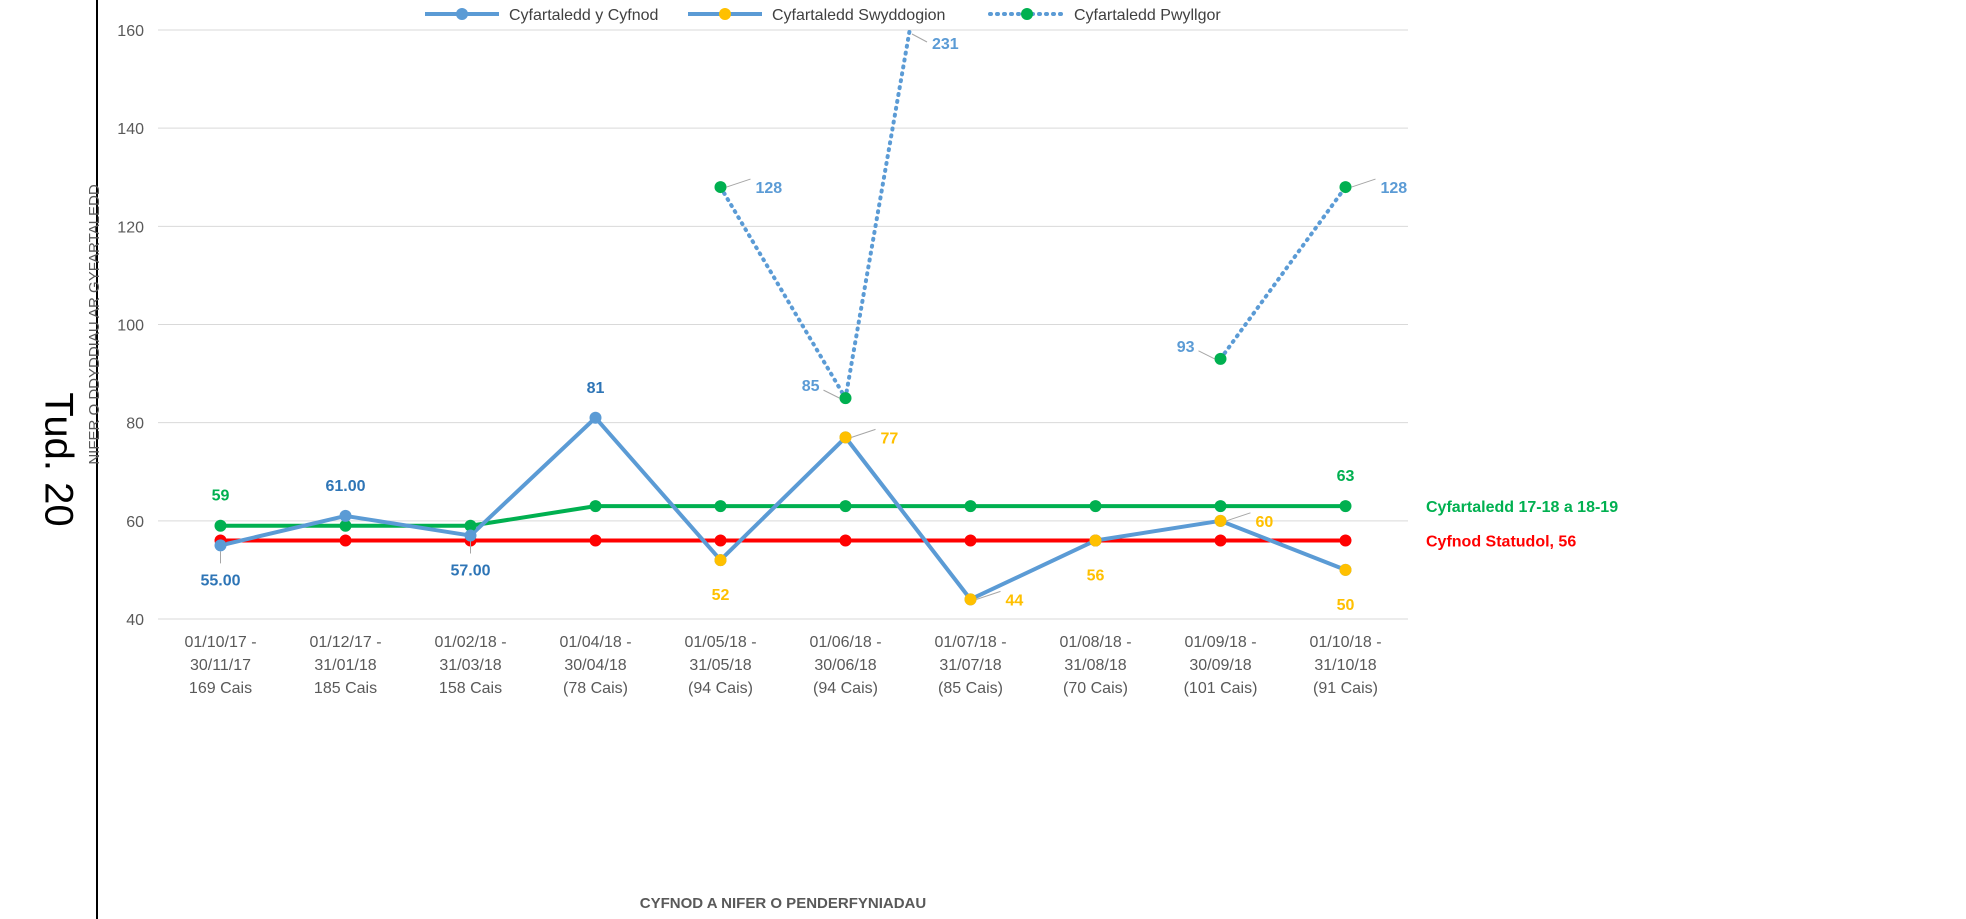  I want to click on data-label: 50, so click(1346, 605).